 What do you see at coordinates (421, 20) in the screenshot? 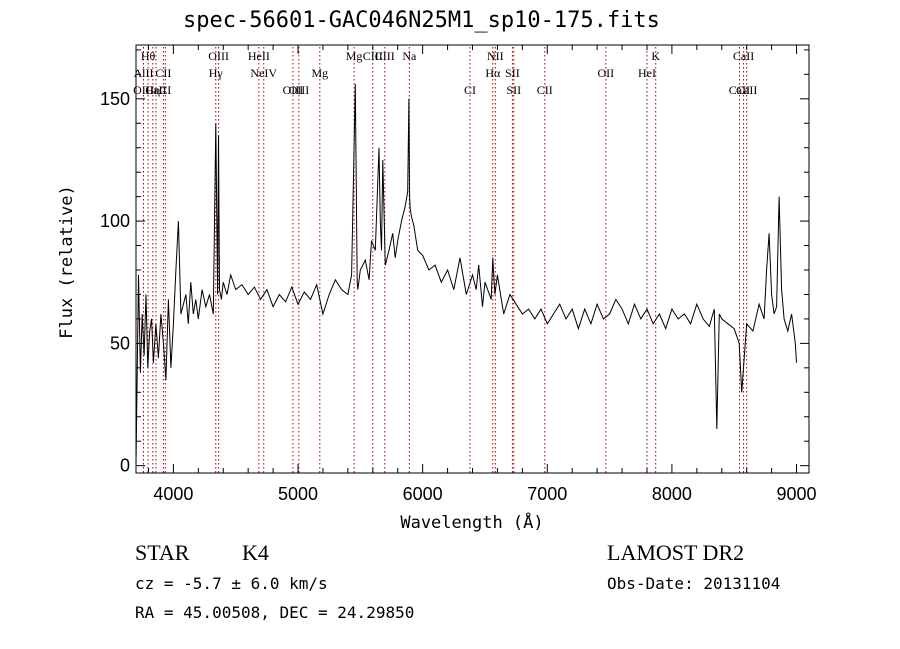
I see `chart-title: spec-56601-GAC046N25M1_sp10-175.fits` at bounding box center [421, 20].